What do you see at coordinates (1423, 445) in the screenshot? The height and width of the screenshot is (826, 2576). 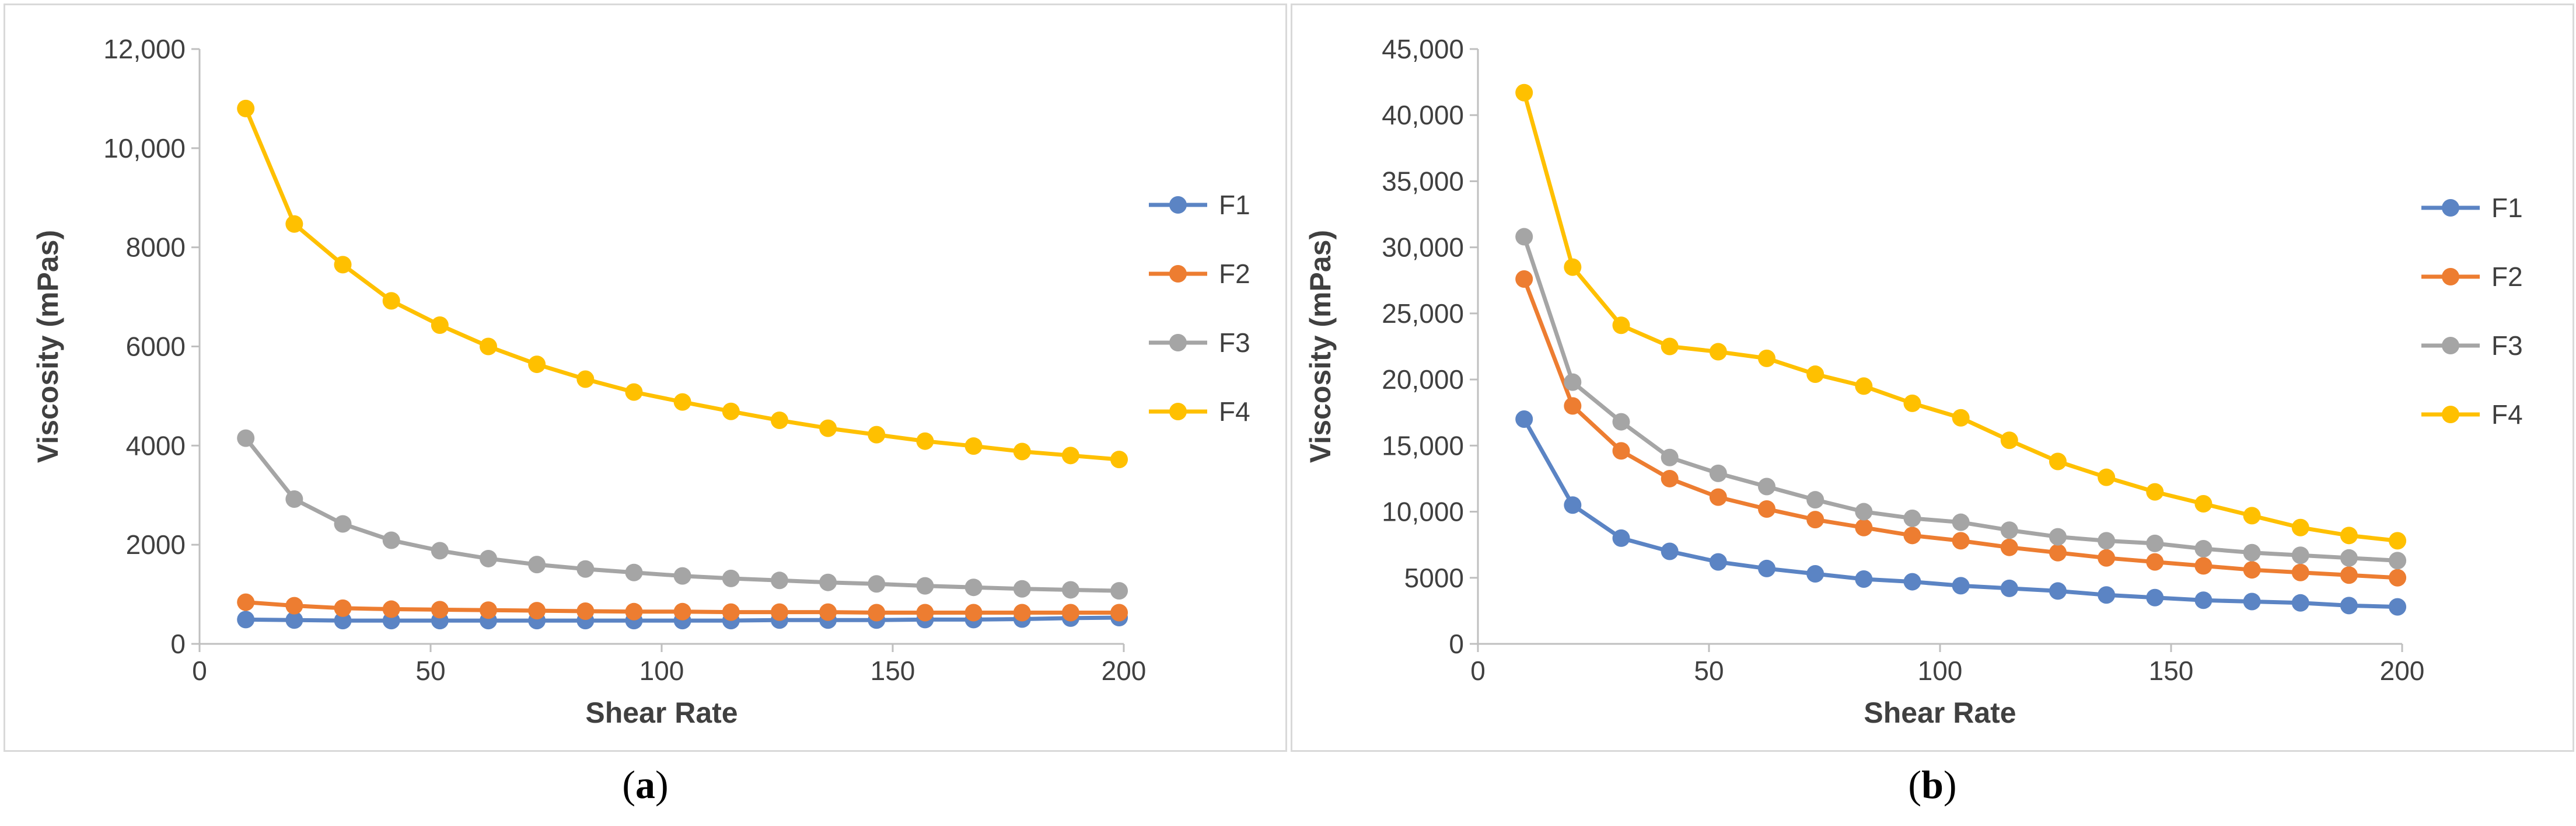 I see `y-tick-label: 15,000` at bounding box center [1423, 445].